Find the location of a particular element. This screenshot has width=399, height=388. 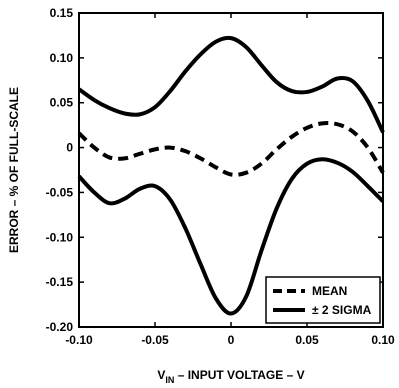

y-tick-label: 0.15 is located at coordinates (62, 13).